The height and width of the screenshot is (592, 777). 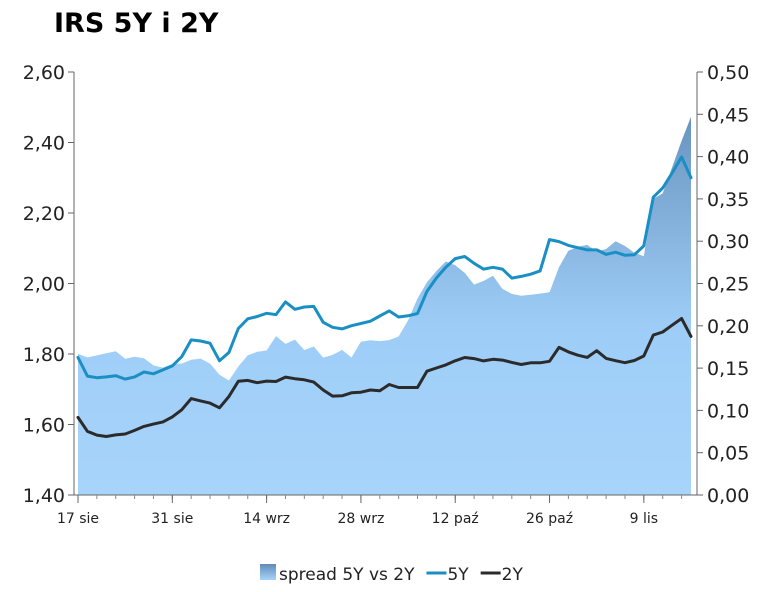 What do you see at coordinates (347, 575) in the screenshot?
I see `legend-label: spread 5Y vs 2Y` at bounding box center [347, 575].